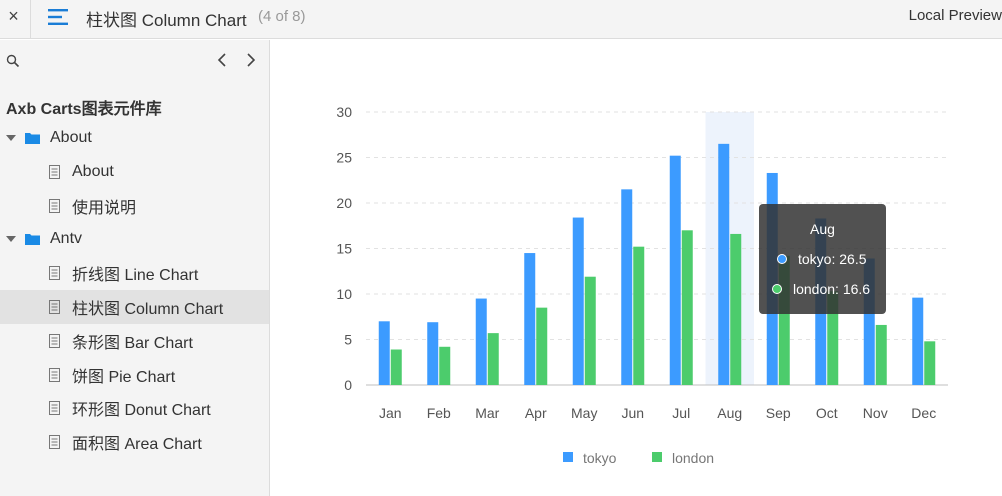  What do you see at coordinates (124, 377) in the screenshot?
I see `tree-label: 饼图 Pie Chart` at bounding box center [124, 377].